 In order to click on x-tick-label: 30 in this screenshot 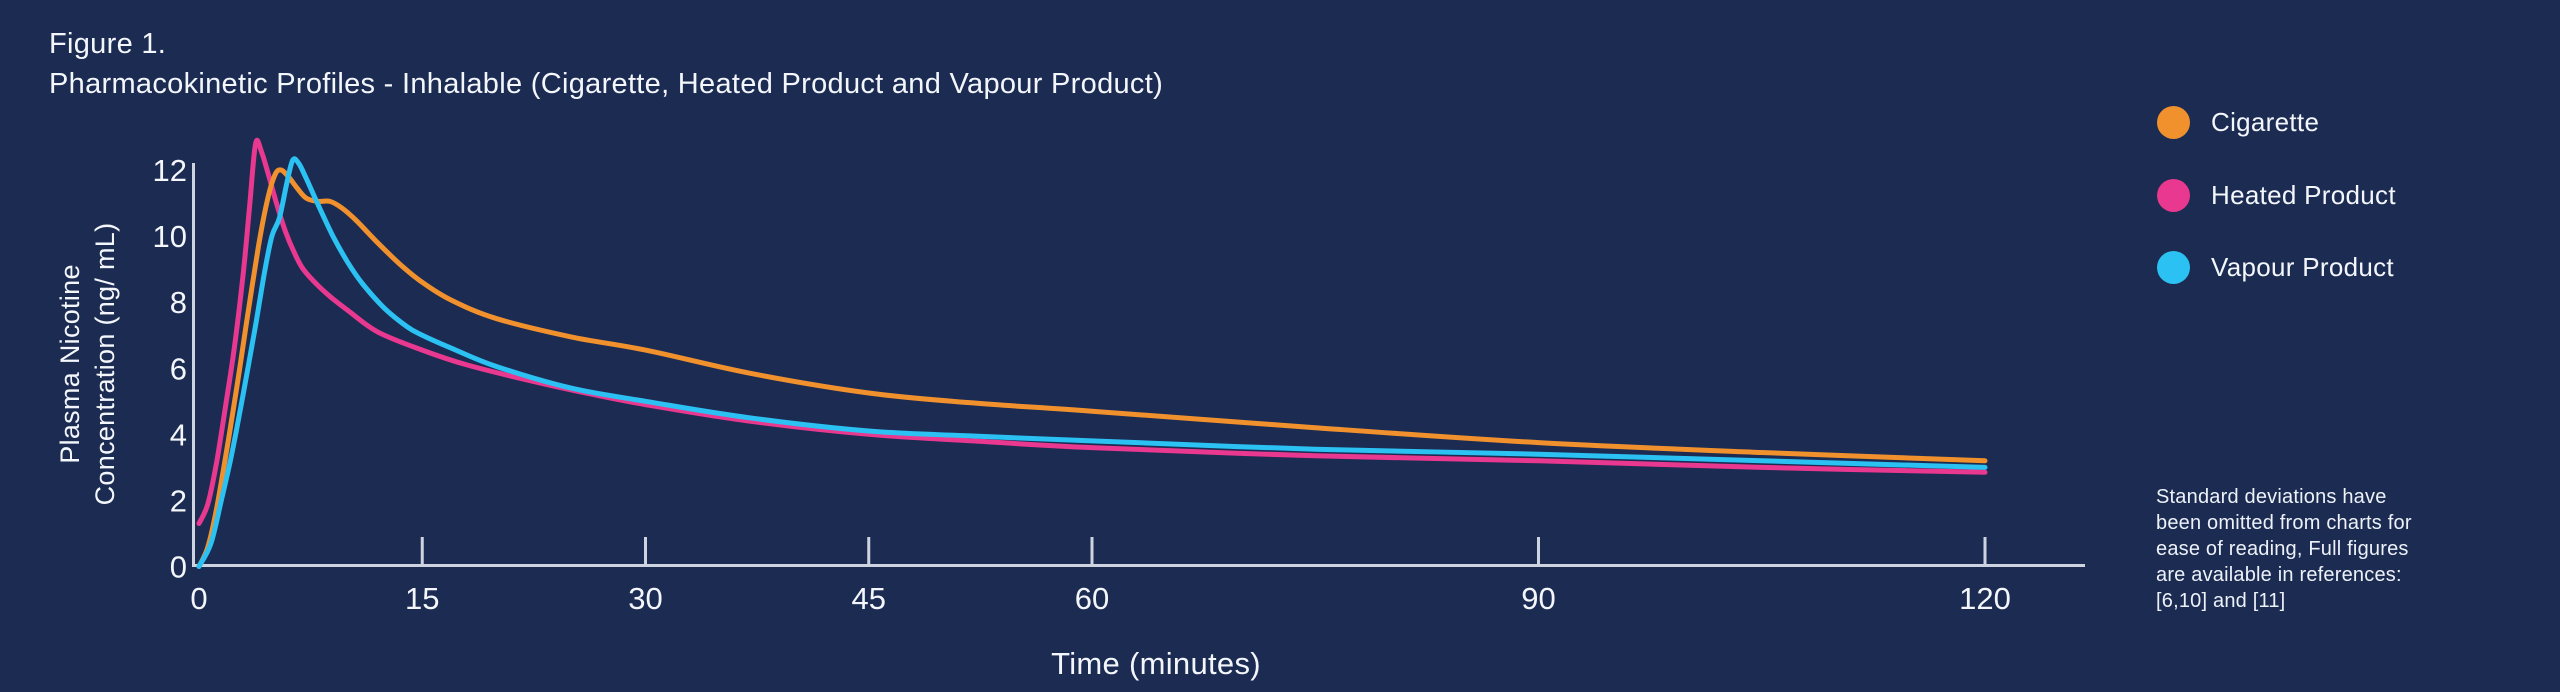, I will do `click(645, 598)`.